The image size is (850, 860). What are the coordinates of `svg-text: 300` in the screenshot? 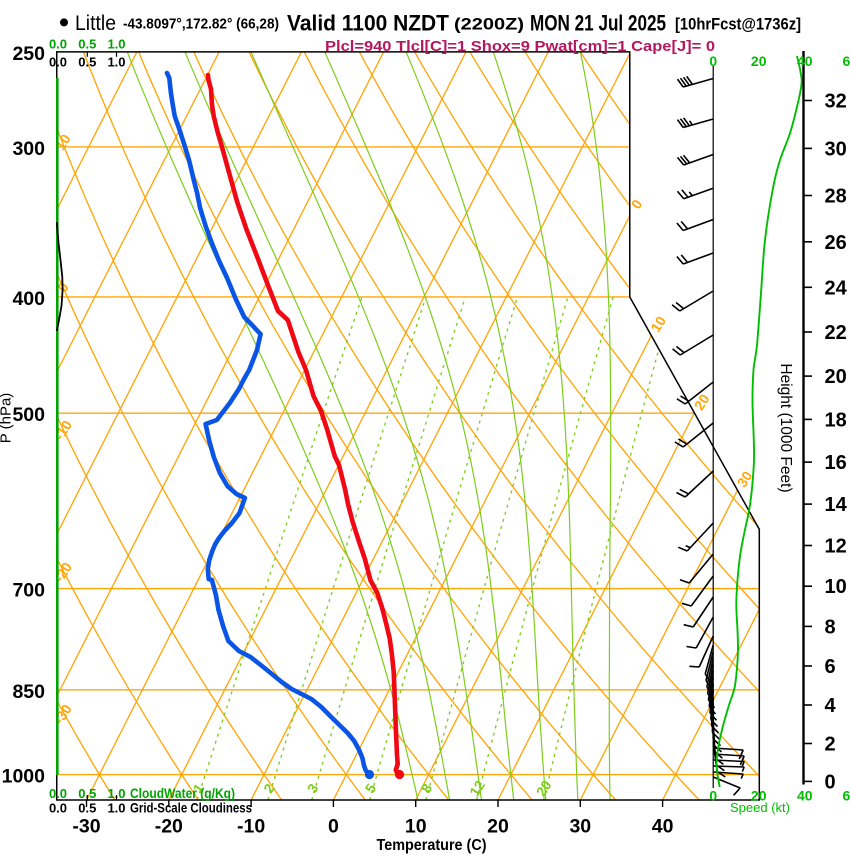 It's located at (28, 149).